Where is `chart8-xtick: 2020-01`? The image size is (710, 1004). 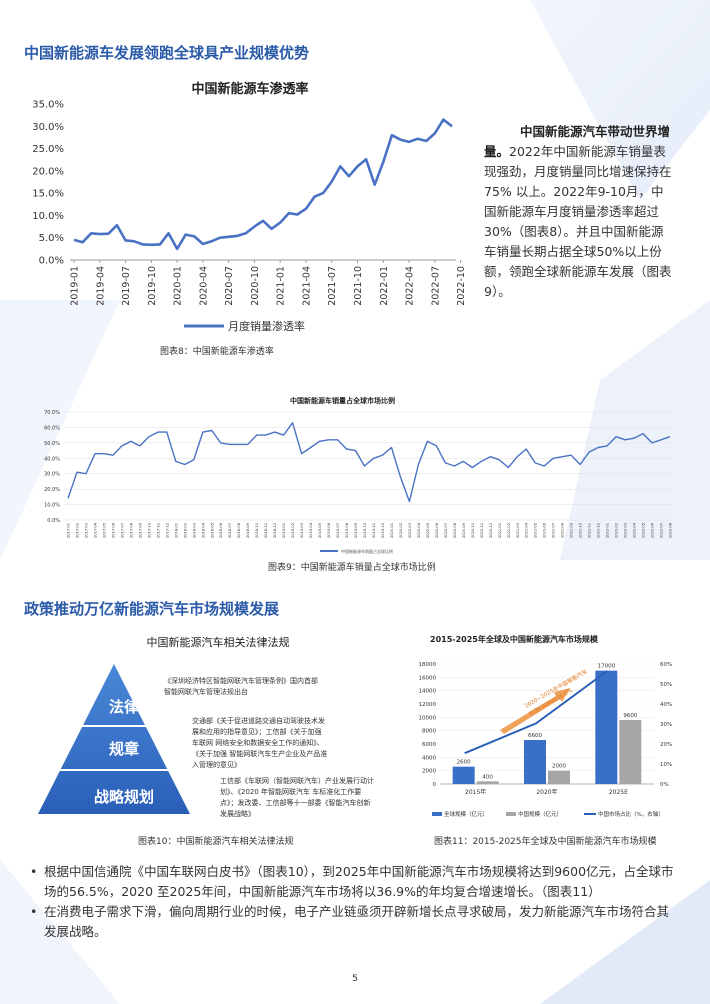 chart8-xtick: 2020-01 is located at coordinates (178, 286).